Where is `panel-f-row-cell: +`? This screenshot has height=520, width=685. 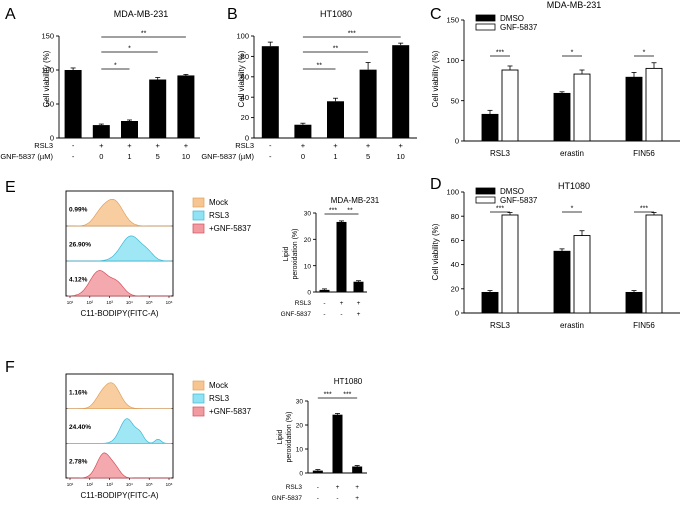 panel-f-row-cell: + is located at coordinates (357, 487).